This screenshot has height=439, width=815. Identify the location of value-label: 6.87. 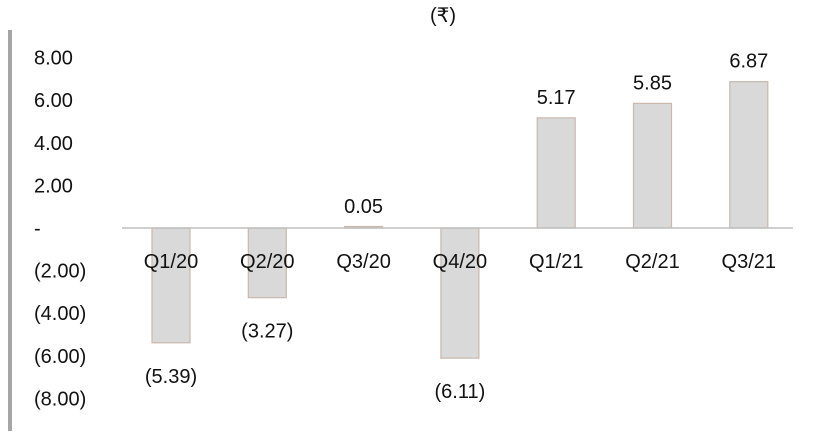
(748, 62).